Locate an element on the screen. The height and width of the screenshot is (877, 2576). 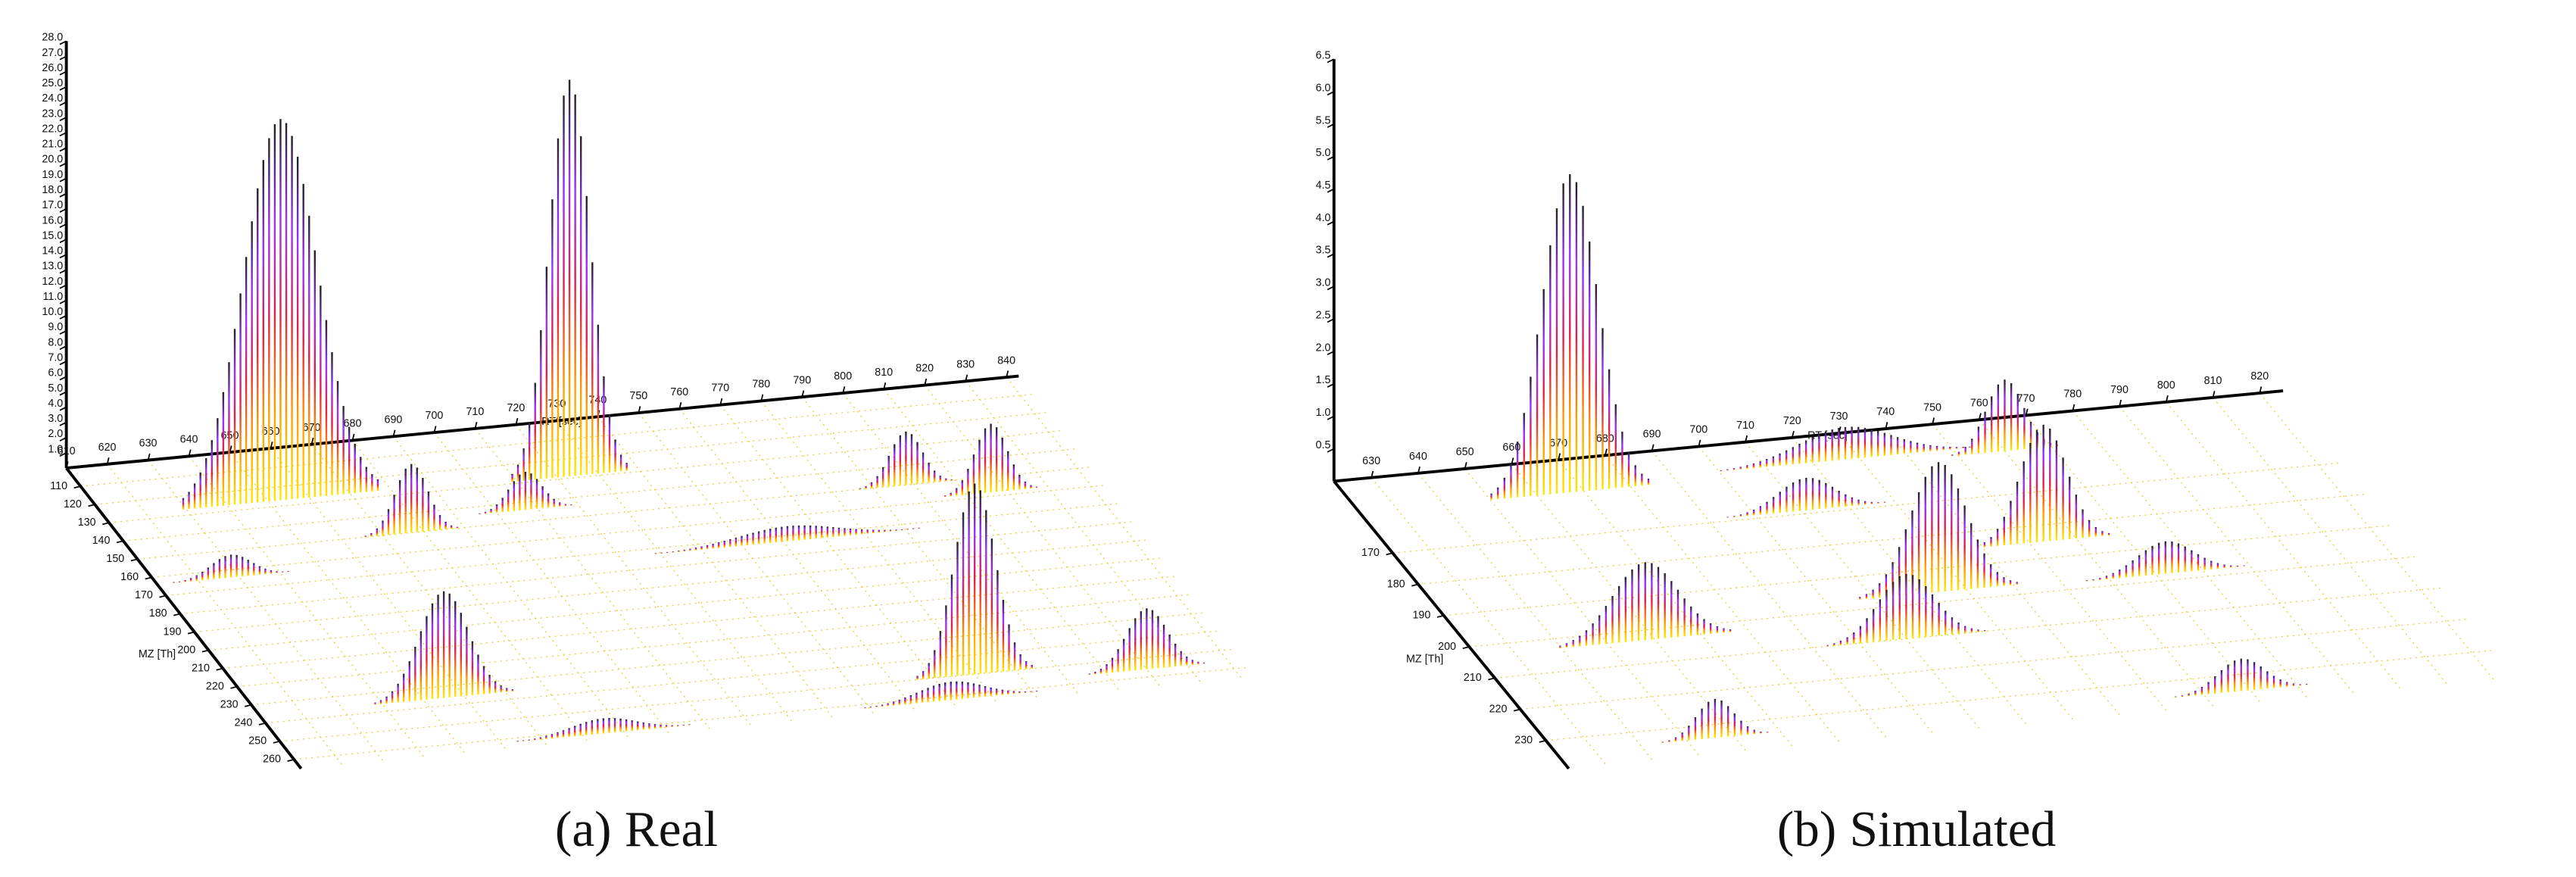
z-tick-label: 4.0 is located at coordinates (55, 404).